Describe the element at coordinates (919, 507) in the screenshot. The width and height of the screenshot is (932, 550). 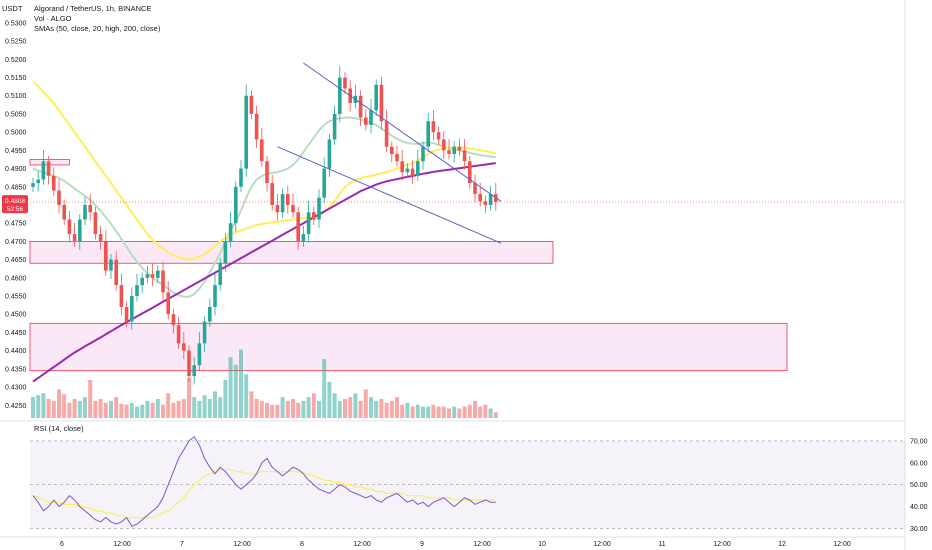
I see `rsi-tick-label: 40.00` at that location.